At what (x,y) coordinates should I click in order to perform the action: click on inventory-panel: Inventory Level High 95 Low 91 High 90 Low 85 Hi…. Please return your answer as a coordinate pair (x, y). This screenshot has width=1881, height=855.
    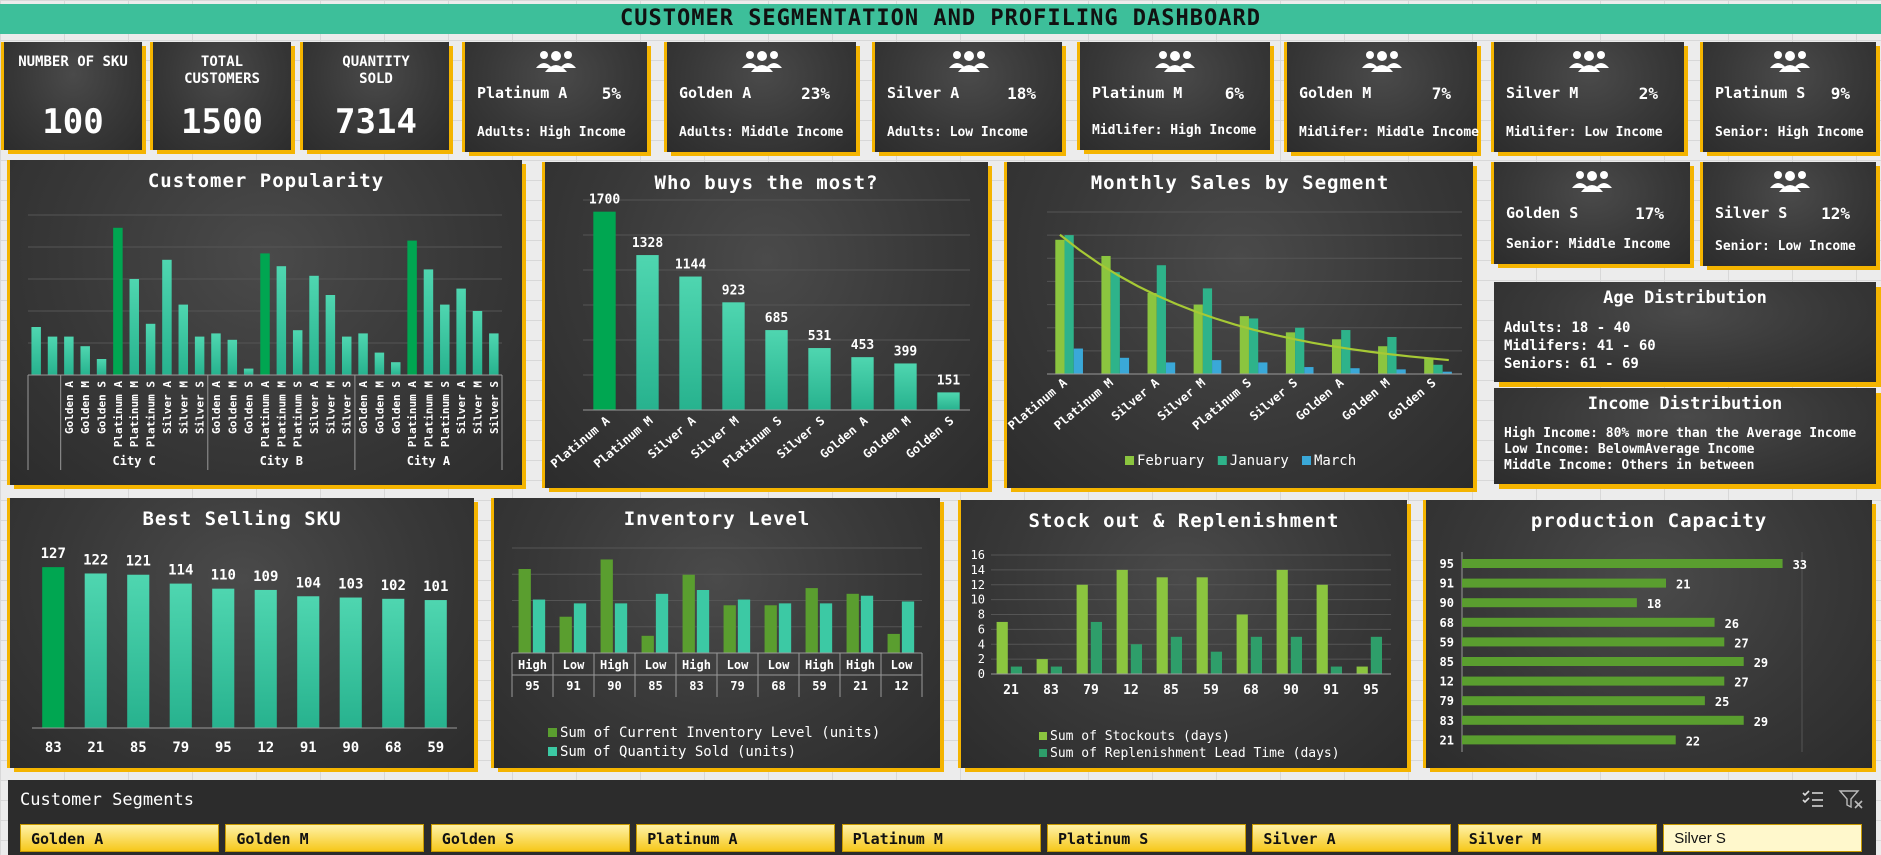
    Looking at the image, I should click on (717, 633).